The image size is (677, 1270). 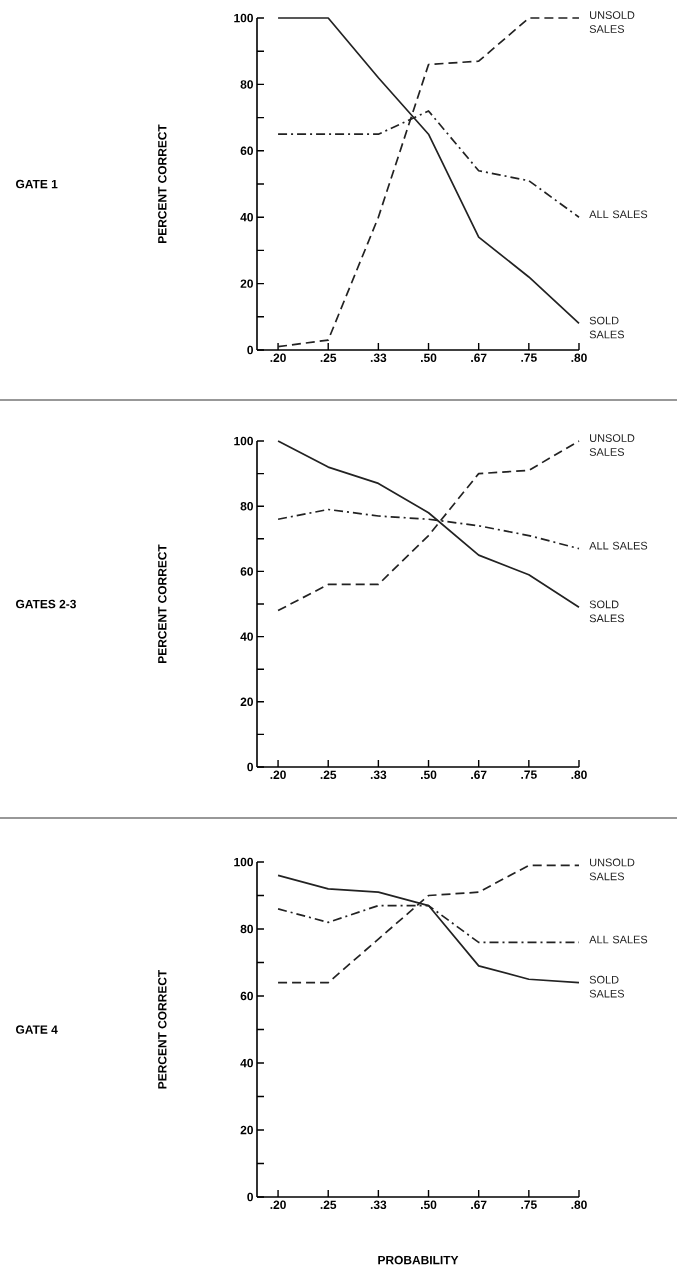 I want to click on text: GATES 2-3, so click(x=46, y=604).